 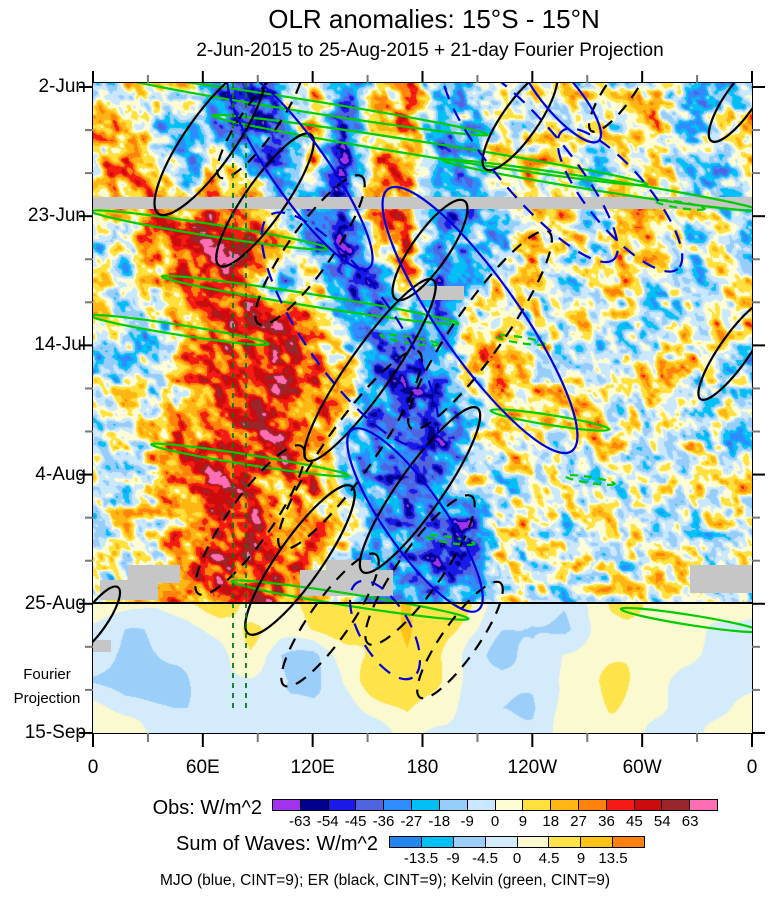 I want to click on time-tick-label: 4-Aug, so click(x=60, y=474).